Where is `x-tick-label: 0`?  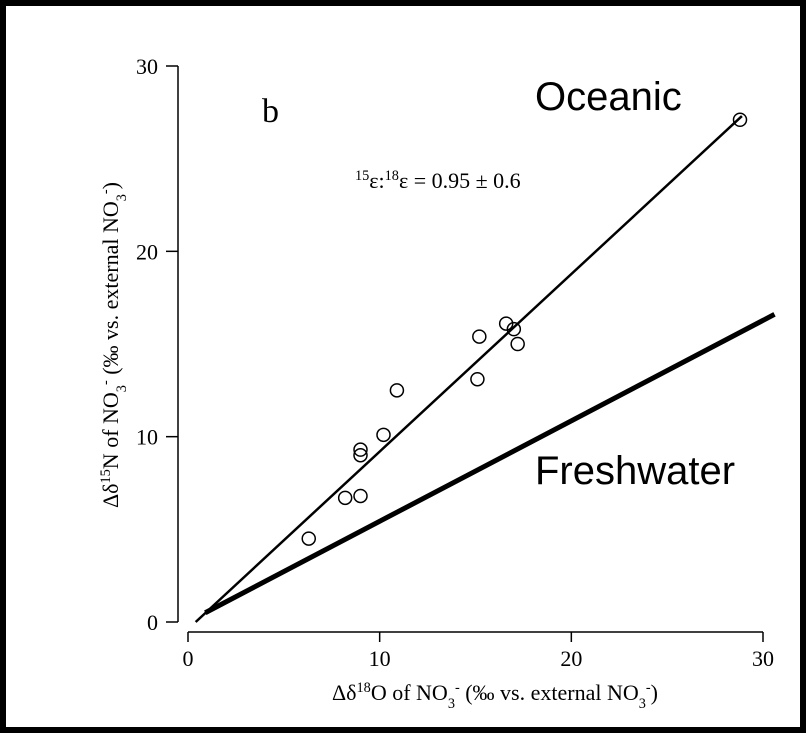
x-tick-label: 0 is located at coordinates (188, 658).